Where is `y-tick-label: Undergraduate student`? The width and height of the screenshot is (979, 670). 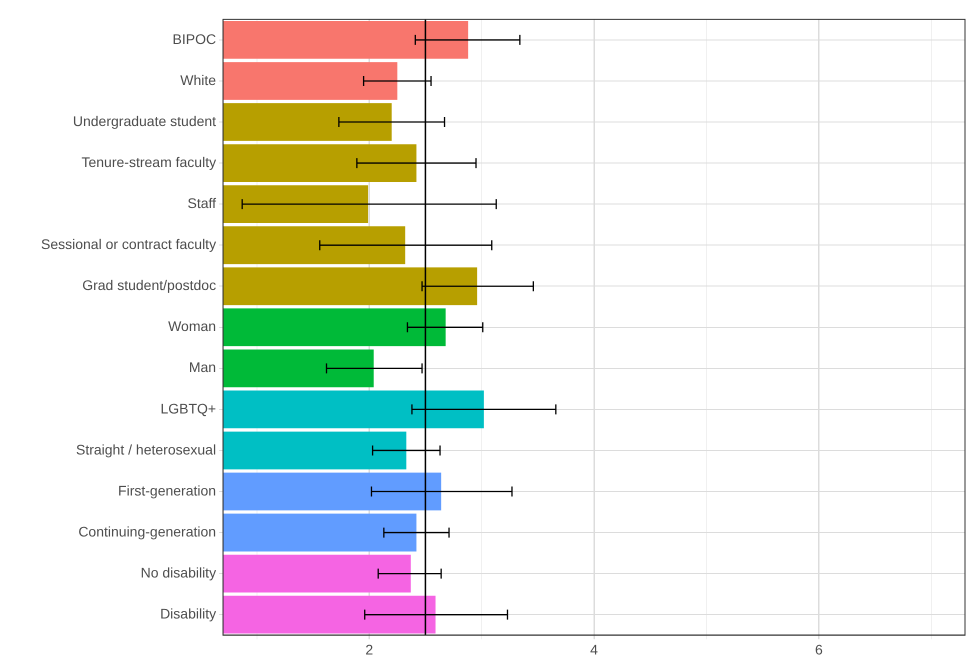
y-tick-label: Undergraduate student is located at coordinates (144, 120).